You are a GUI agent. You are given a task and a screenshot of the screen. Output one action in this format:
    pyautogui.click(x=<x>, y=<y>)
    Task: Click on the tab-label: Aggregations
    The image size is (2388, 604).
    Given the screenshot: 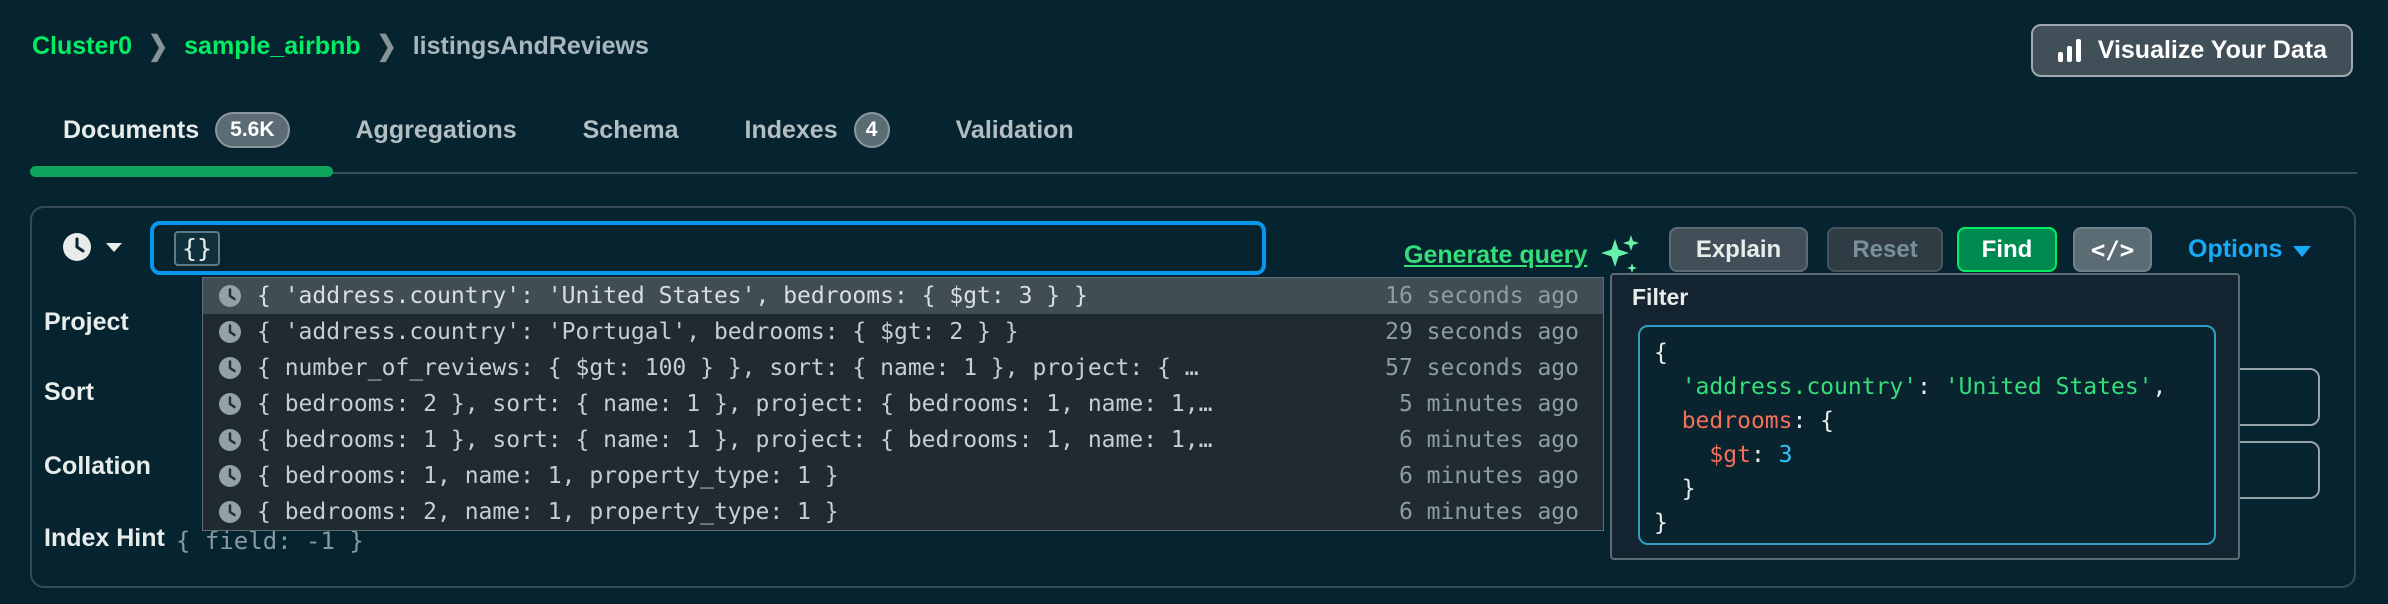 What is the action you would take?
    pyautogui.click(x=436, y=129)
    